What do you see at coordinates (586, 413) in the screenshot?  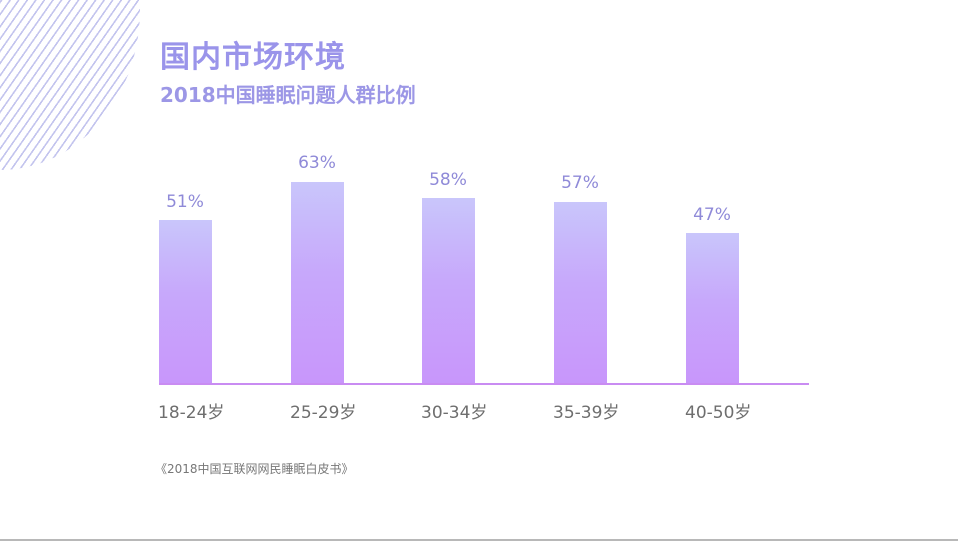 I see `category-label: 35-39岁` at bounding box center [586, 413].